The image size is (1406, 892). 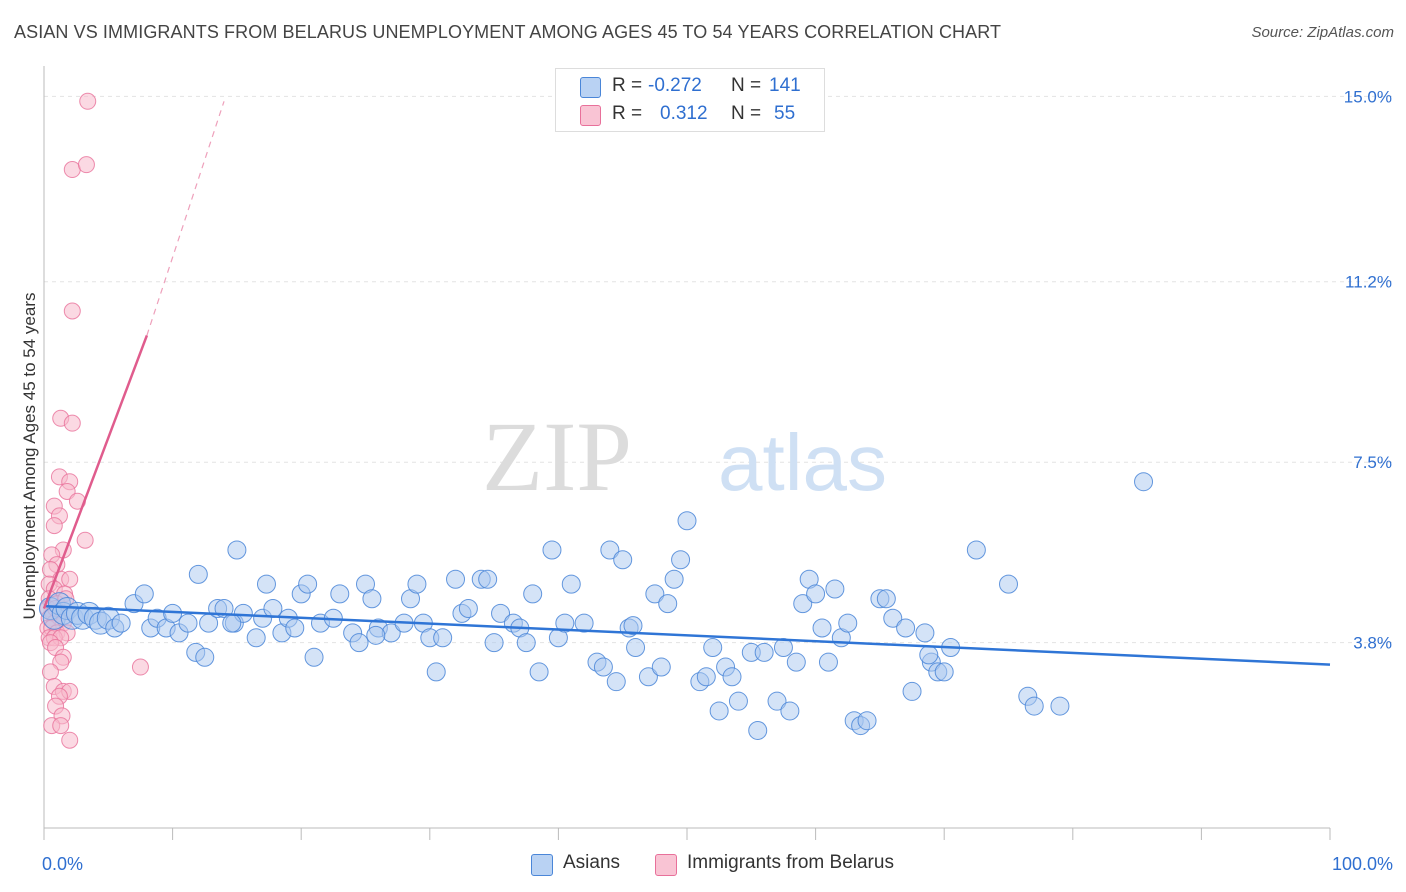 What do you see at coordinates (590, 115) in the screenshot?
I see `stats-swatch-pink` at bounding box center [590, 115].